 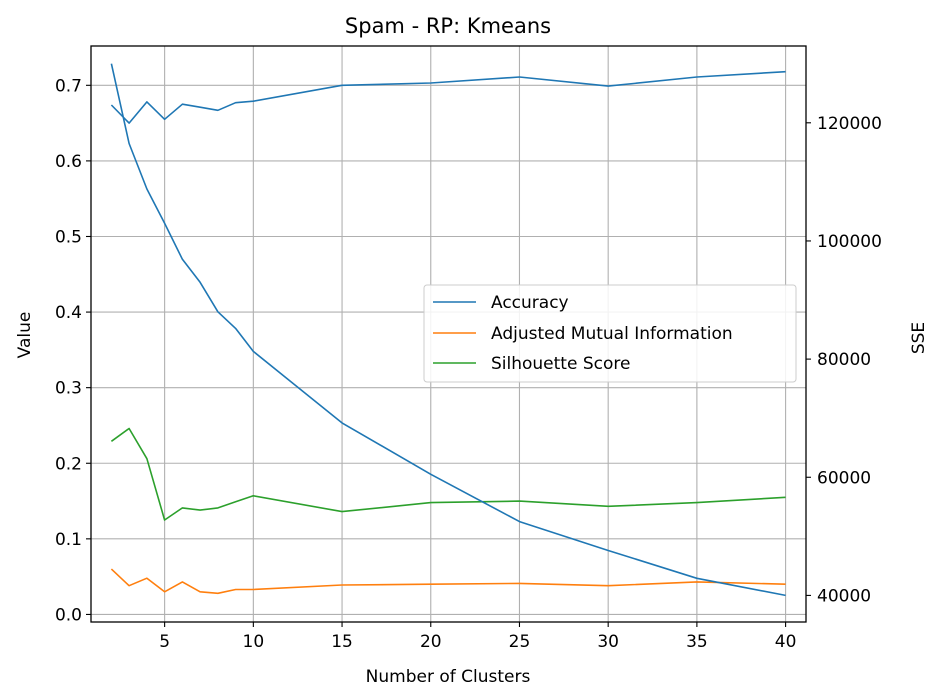 I want to click on x-axis-ticks: 5 10 15 20 25 30 35 40, so click(x=477, y=637).